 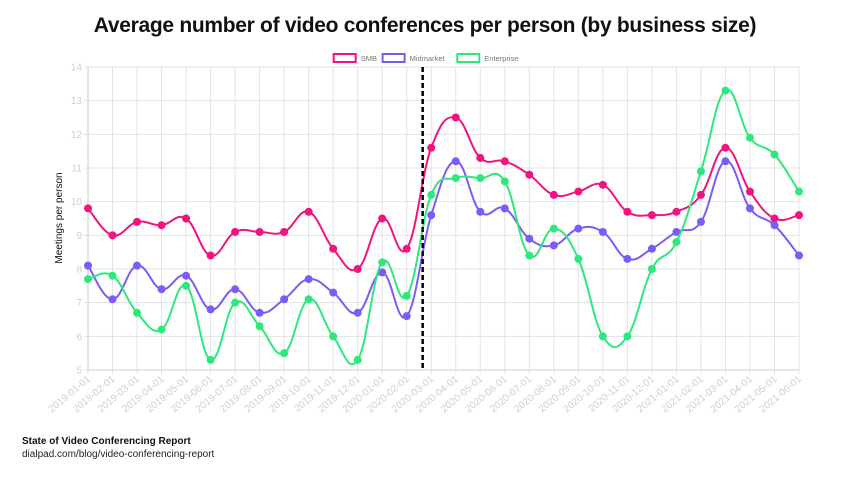 What do you see at coordinates (354, 58) in the screenshot?
I see `legend-item-smb: SMB` at bounding box center [354, 58].